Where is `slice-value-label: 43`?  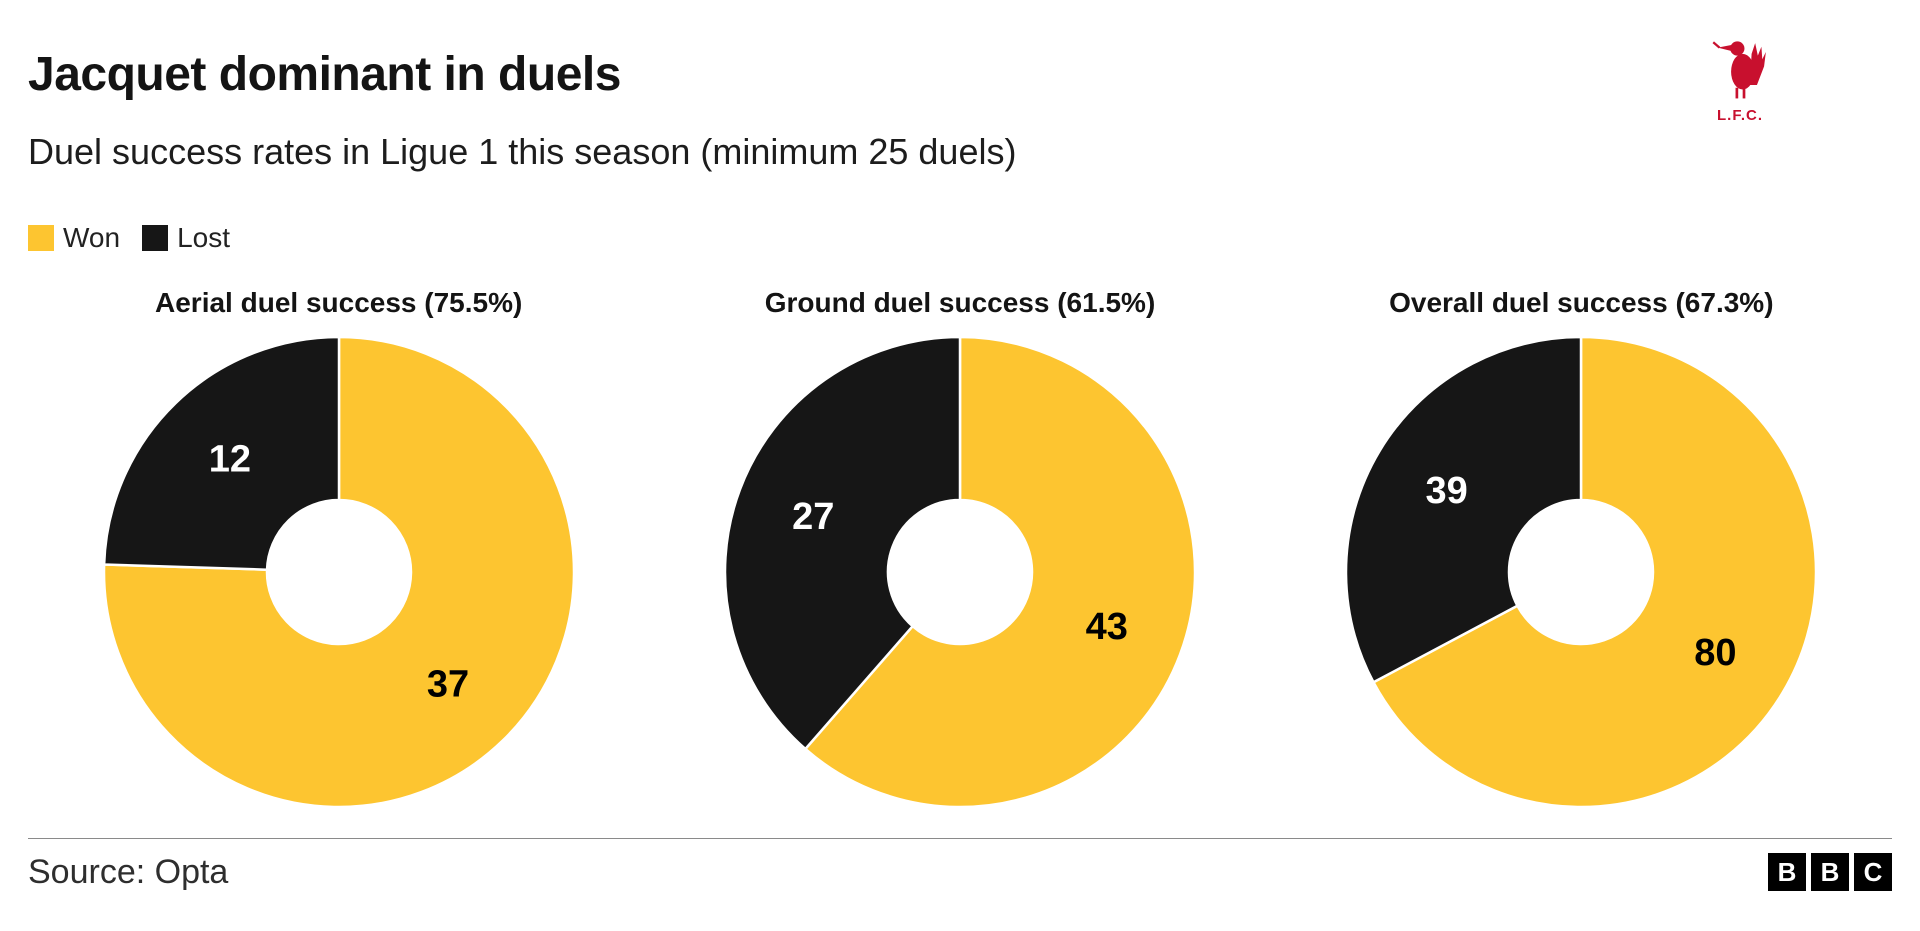
slice-value-label: 43 is located at coordinates (1107, 627).